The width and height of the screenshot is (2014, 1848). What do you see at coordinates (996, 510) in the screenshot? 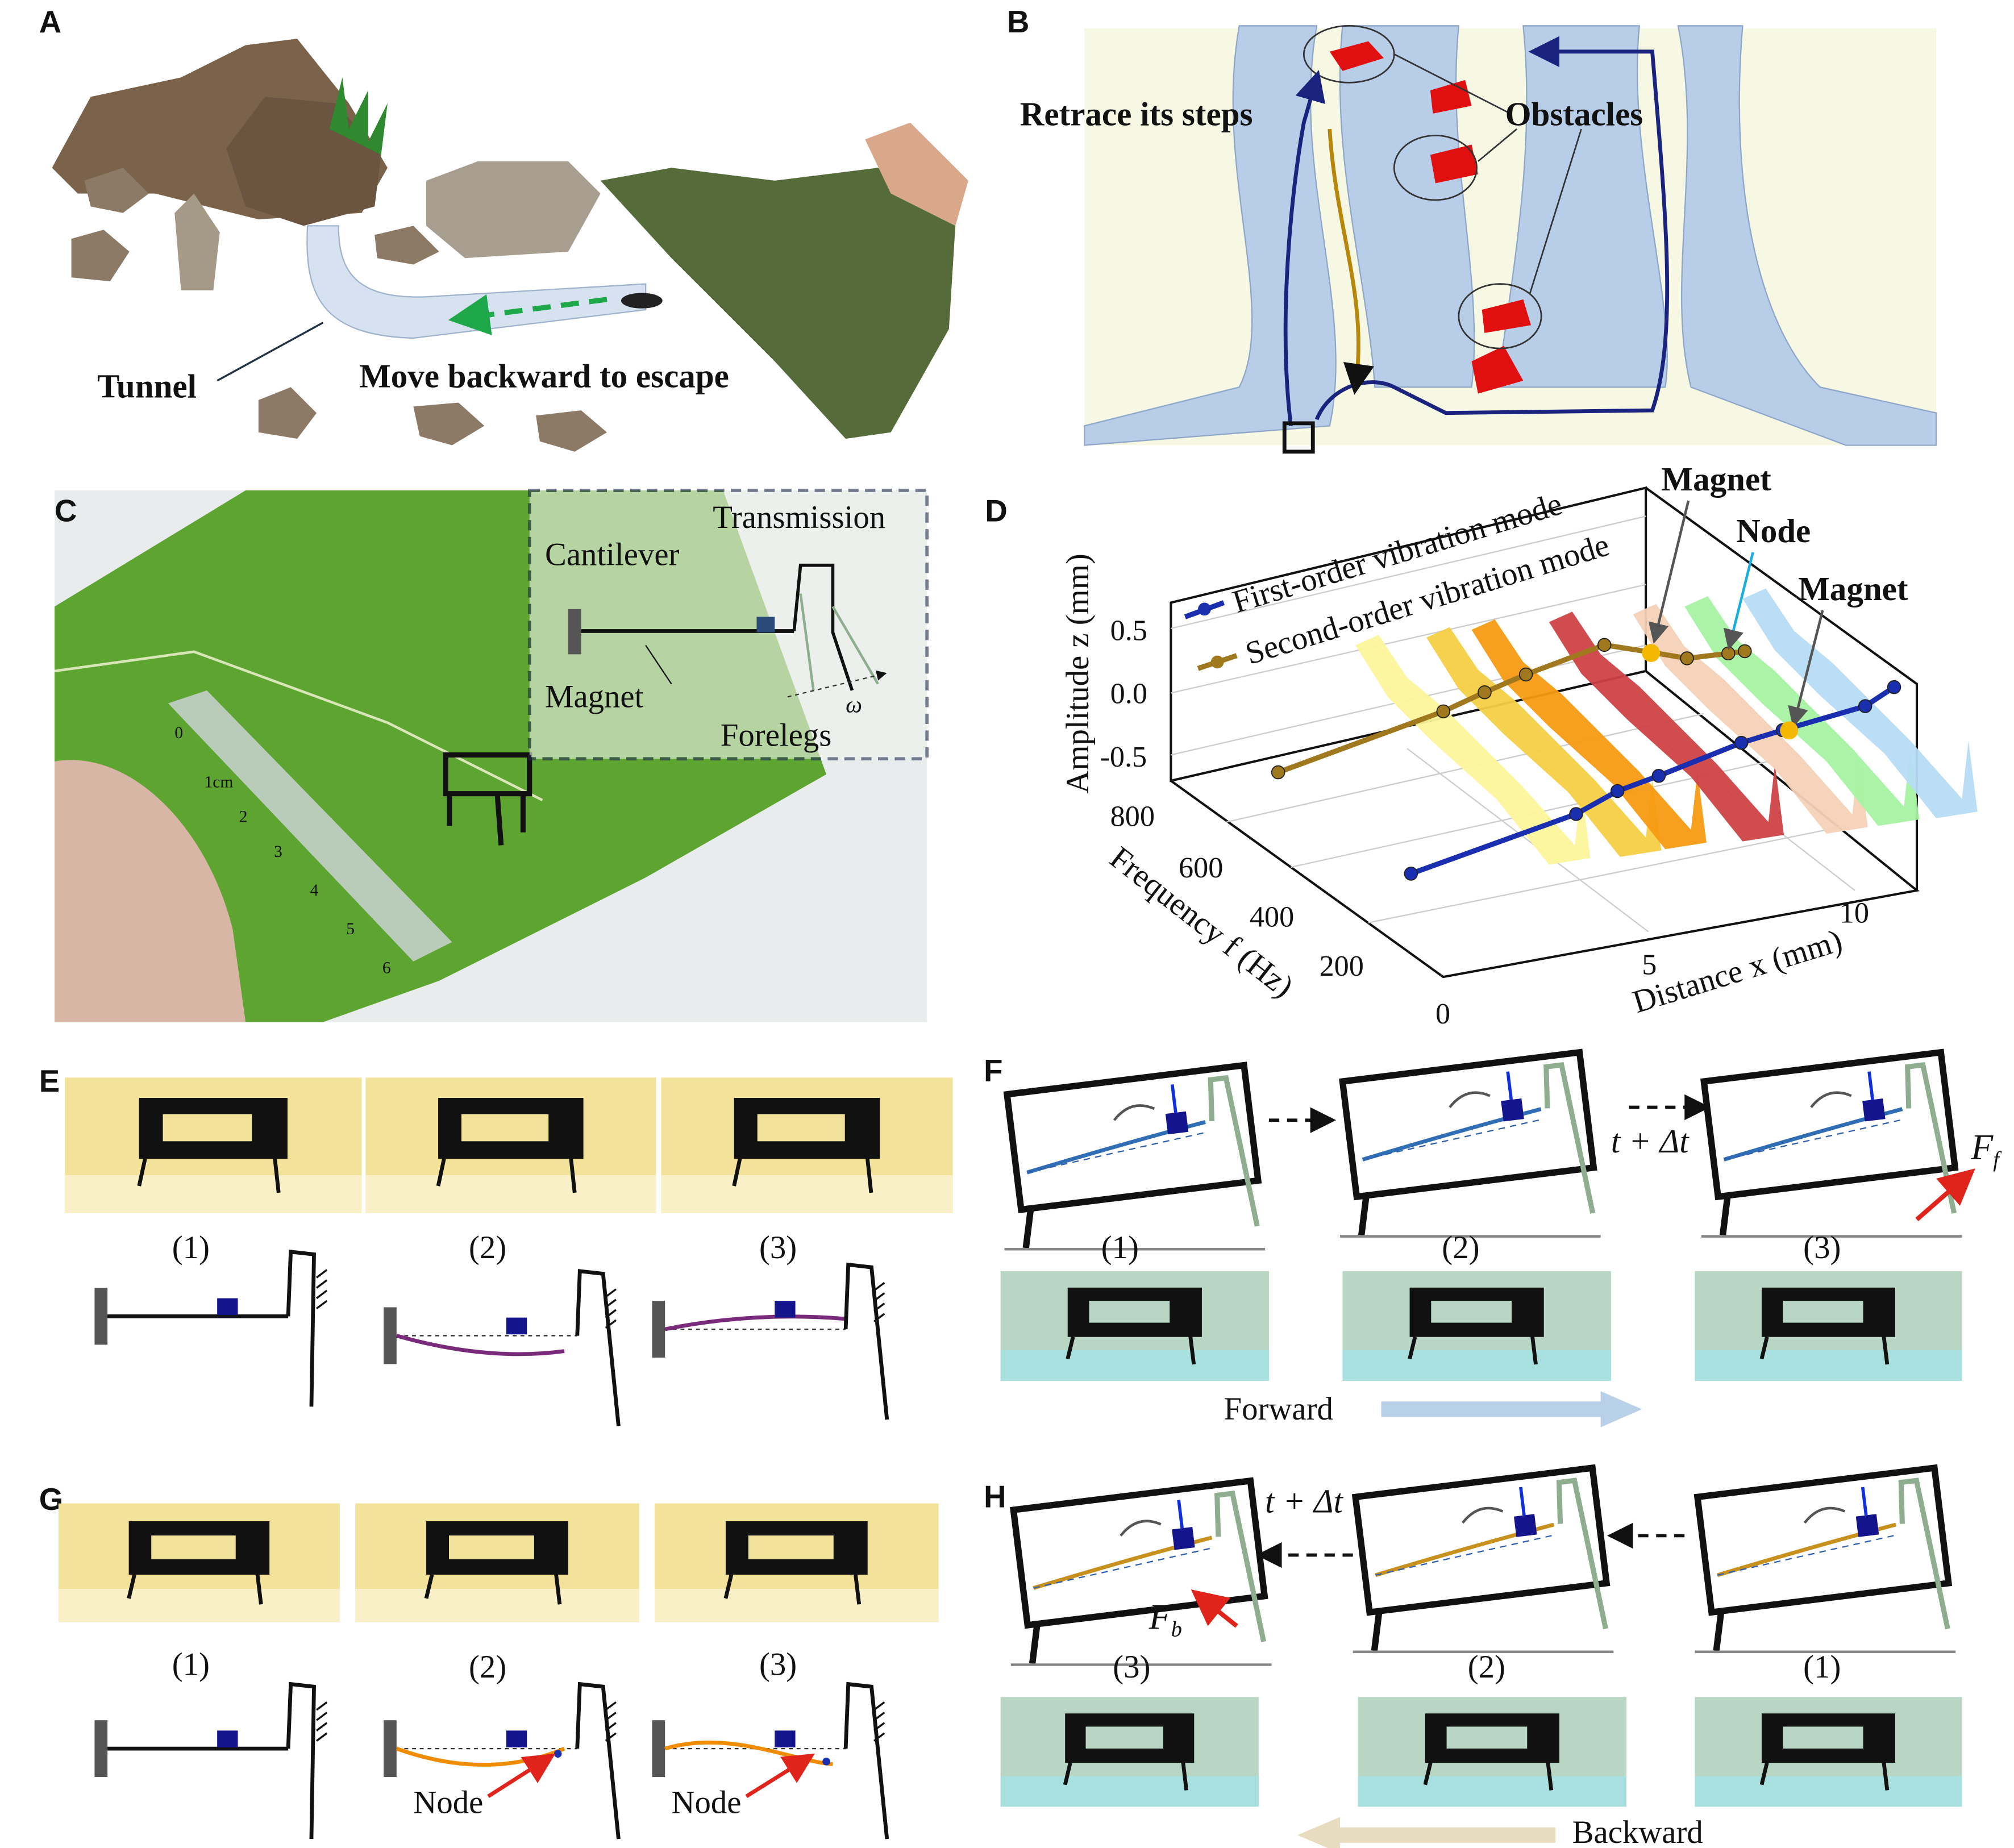
I see `panel-label-d: D` at bounding box center [996, 510].